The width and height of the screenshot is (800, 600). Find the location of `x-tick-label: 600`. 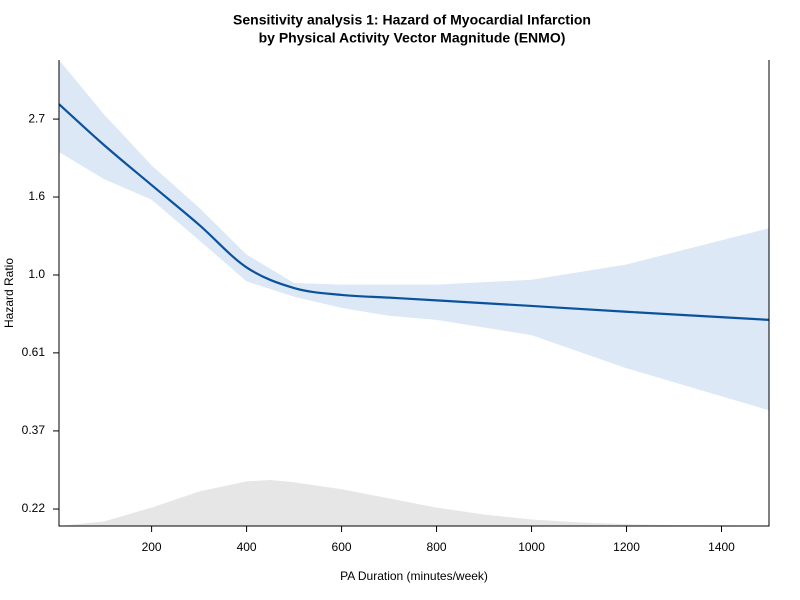

x-tick-label: 600 is located at coordinates (342, 547).